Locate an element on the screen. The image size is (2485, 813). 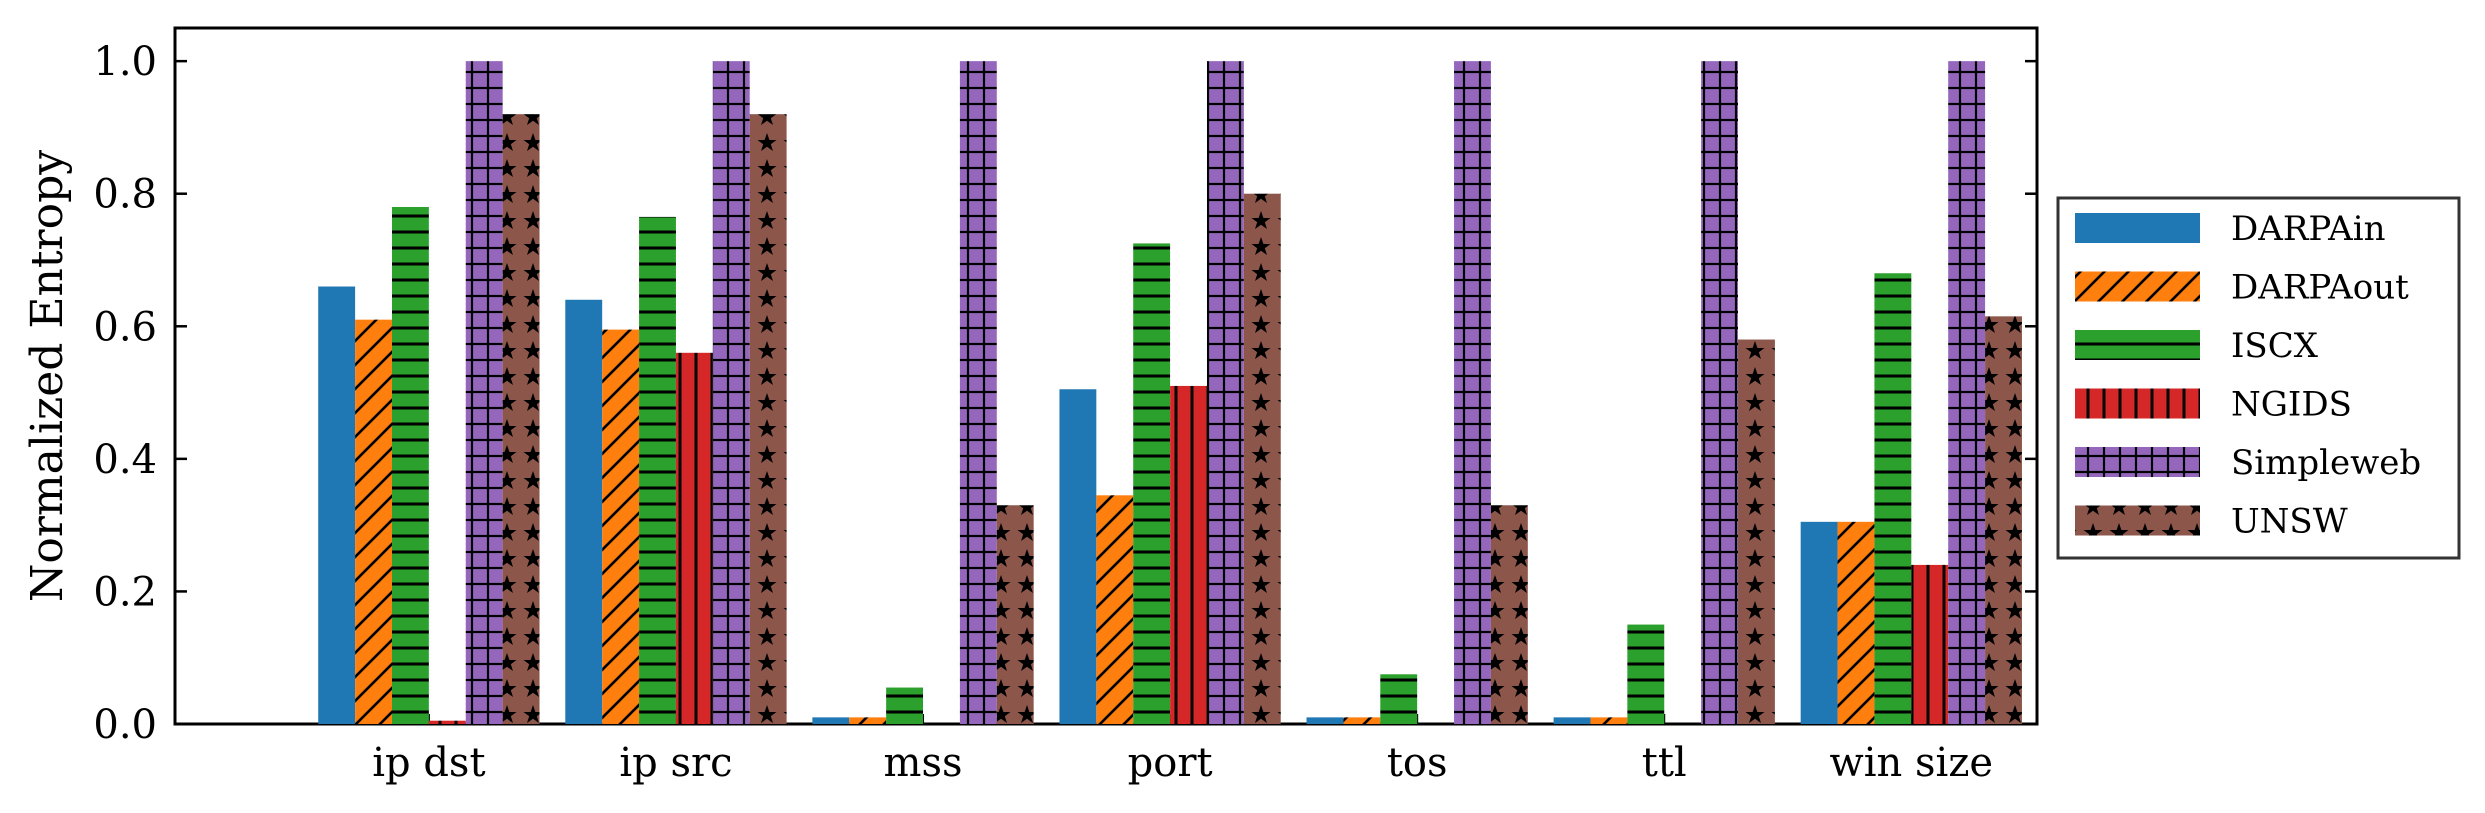
bar-darpaout-ip-dst is located at coordinates (373, 521).